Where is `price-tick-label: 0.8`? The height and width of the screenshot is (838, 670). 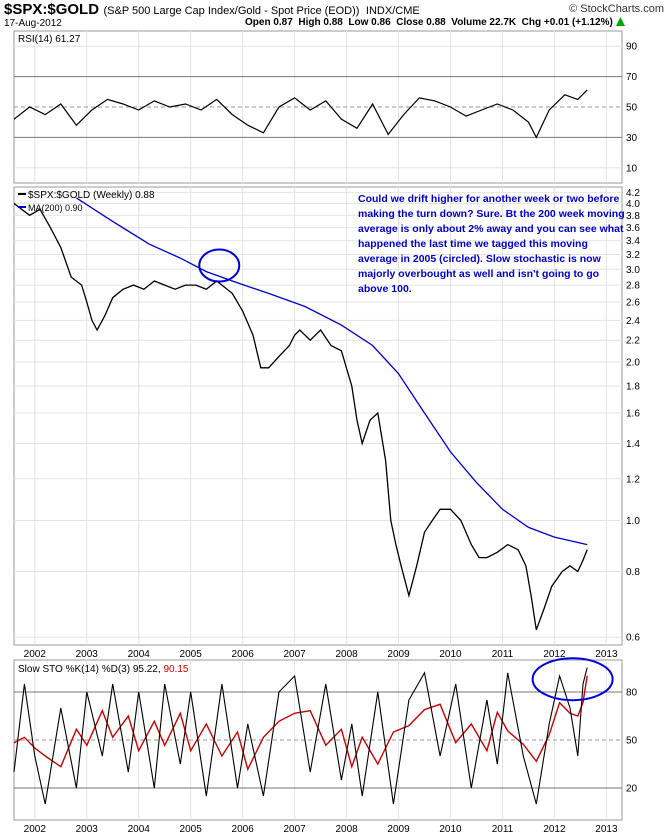 price-tick-label: 0.8 is located at coordinates (633, 572).